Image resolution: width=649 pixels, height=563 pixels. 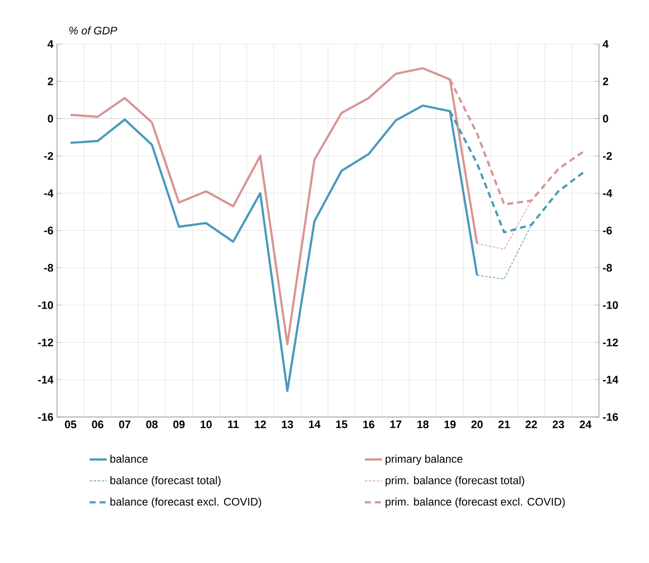 I want to click on y-tick-label: -14, so click(x=46, y=380).